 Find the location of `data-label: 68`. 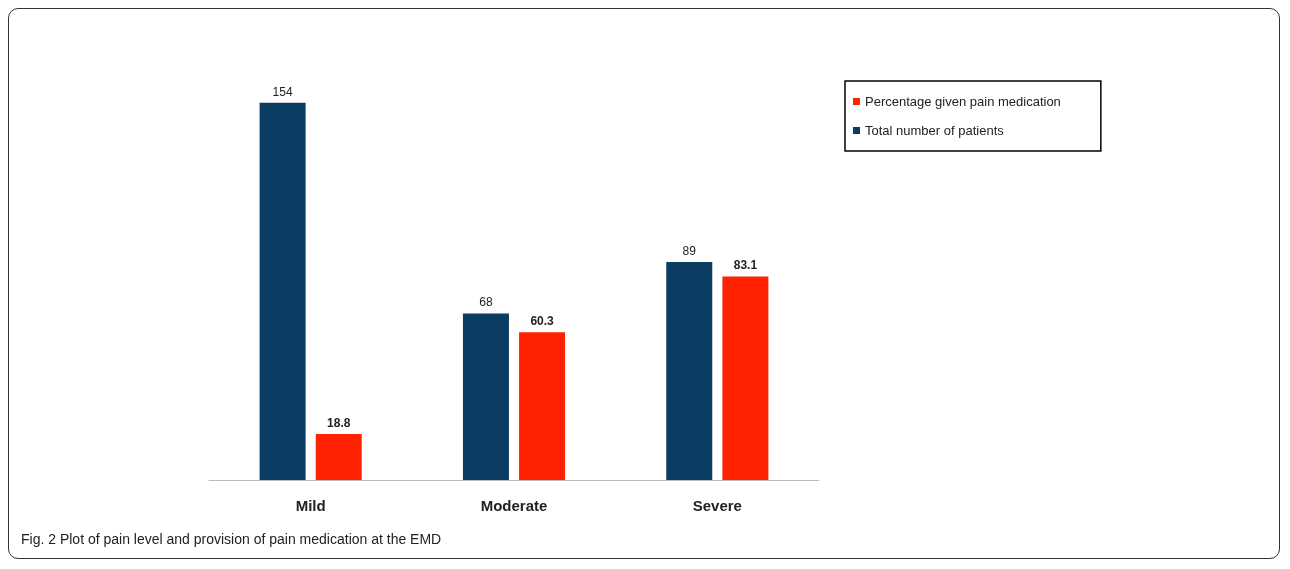

data-label: 68 is located at coordinates (486, 302).